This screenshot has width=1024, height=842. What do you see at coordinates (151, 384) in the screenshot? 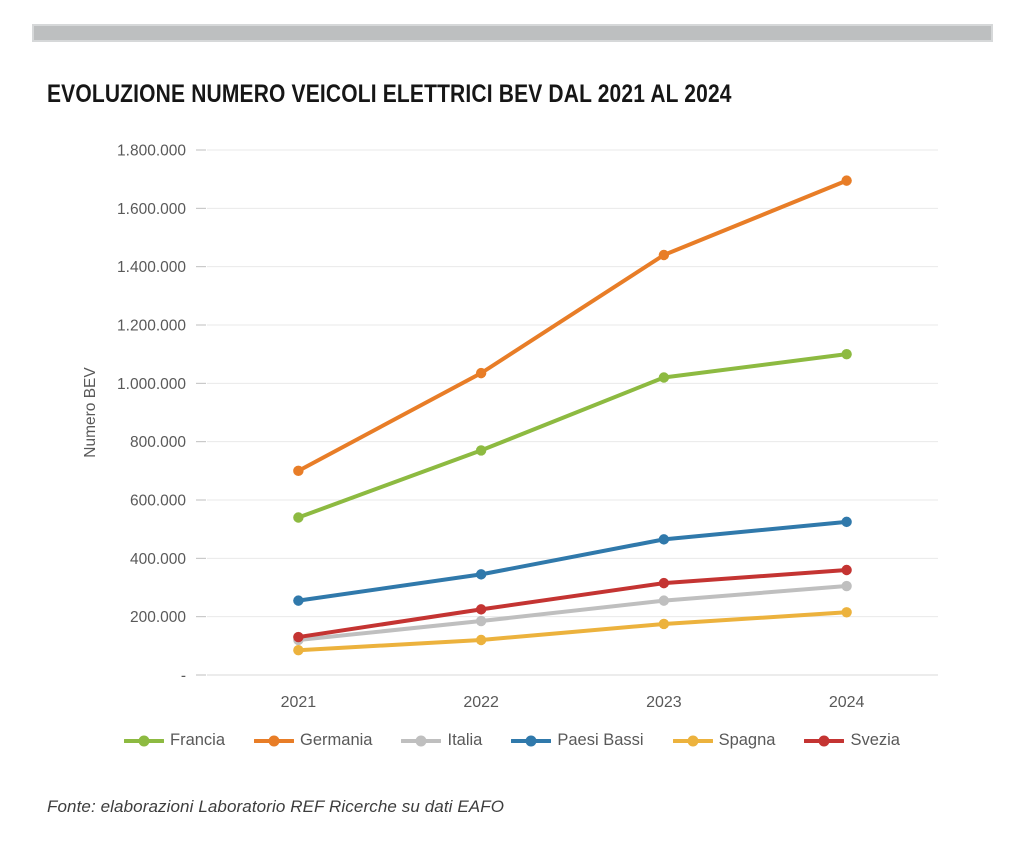
I see `y-tick-label: 1.000.000` at bounding box center [151, 384].